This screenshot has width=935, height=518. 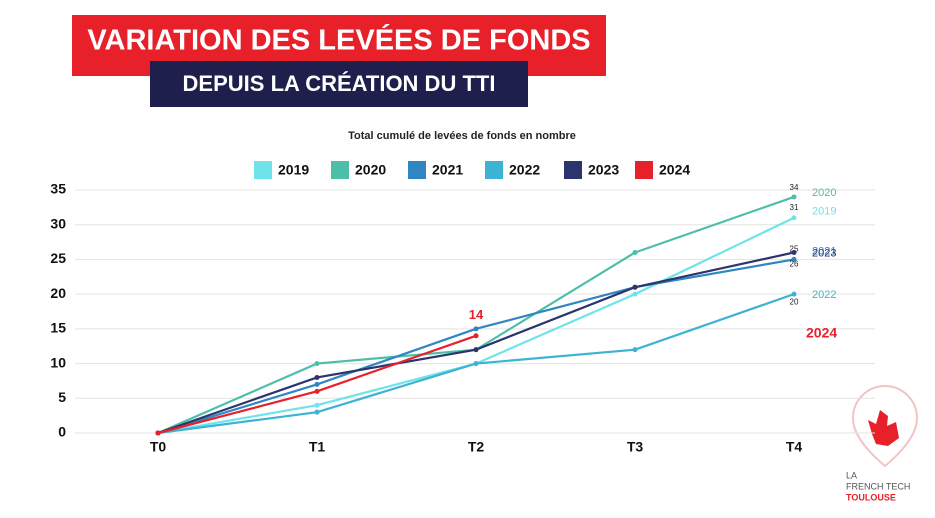 I want to click on y-tick-label: 0, so click(x=62, y=432).